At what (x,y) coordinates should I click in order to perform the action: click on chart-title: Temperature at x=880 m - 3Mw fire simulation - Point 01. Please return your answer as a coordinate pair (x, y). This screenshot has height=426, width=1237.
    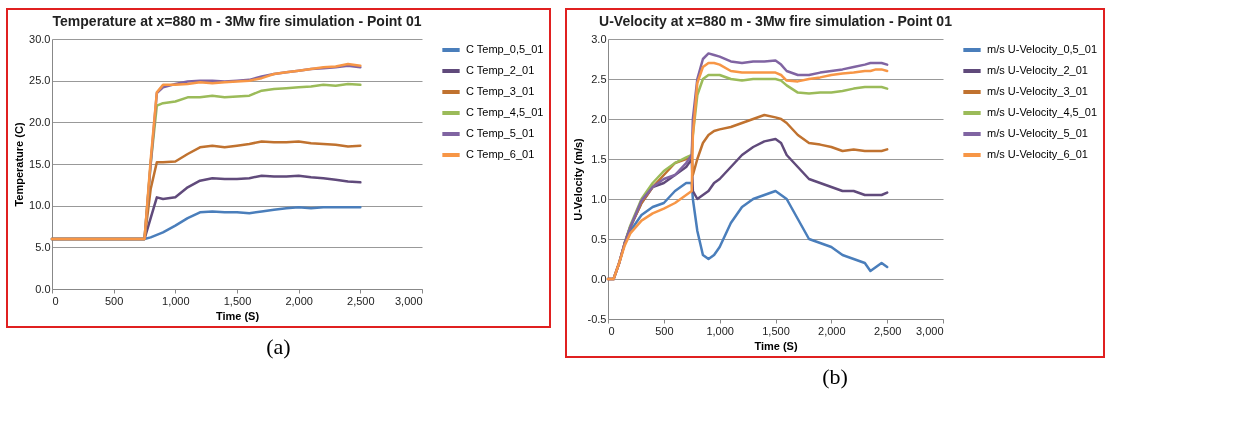
    Looking at the image, I should click on (237, 21).